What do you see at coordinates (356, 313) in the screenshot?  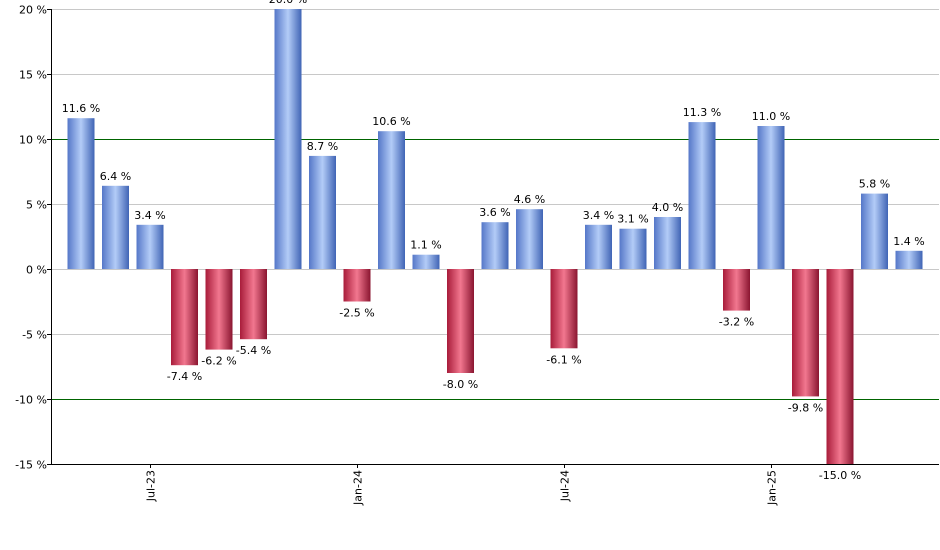 I see `bar-value-label: -2.5 %` at bounding box center [356, 313].